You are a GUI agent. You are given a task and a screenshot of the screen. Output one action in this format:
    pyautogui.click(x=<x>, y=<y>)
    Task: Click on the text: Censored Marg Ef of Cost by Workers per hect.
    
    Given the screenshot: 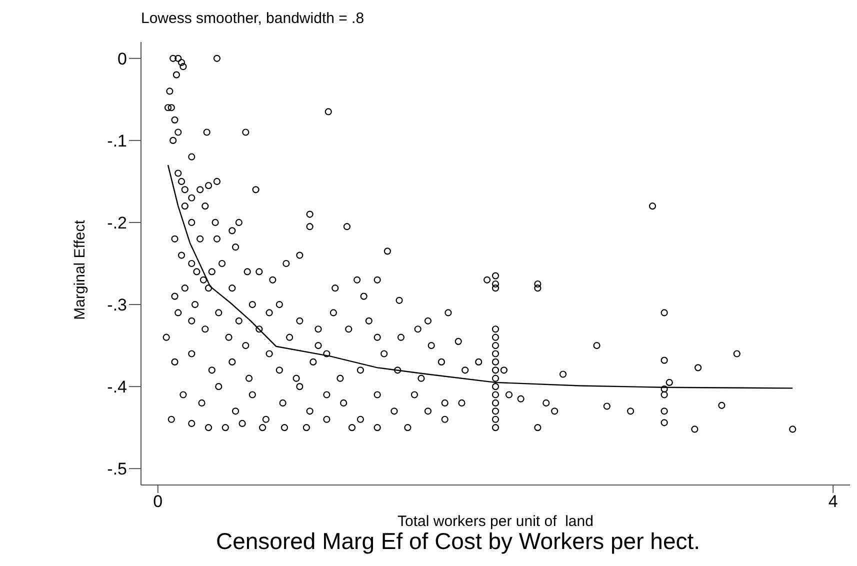 What is the action you would take?
    pyautogui.click(x=458, y=541)
    